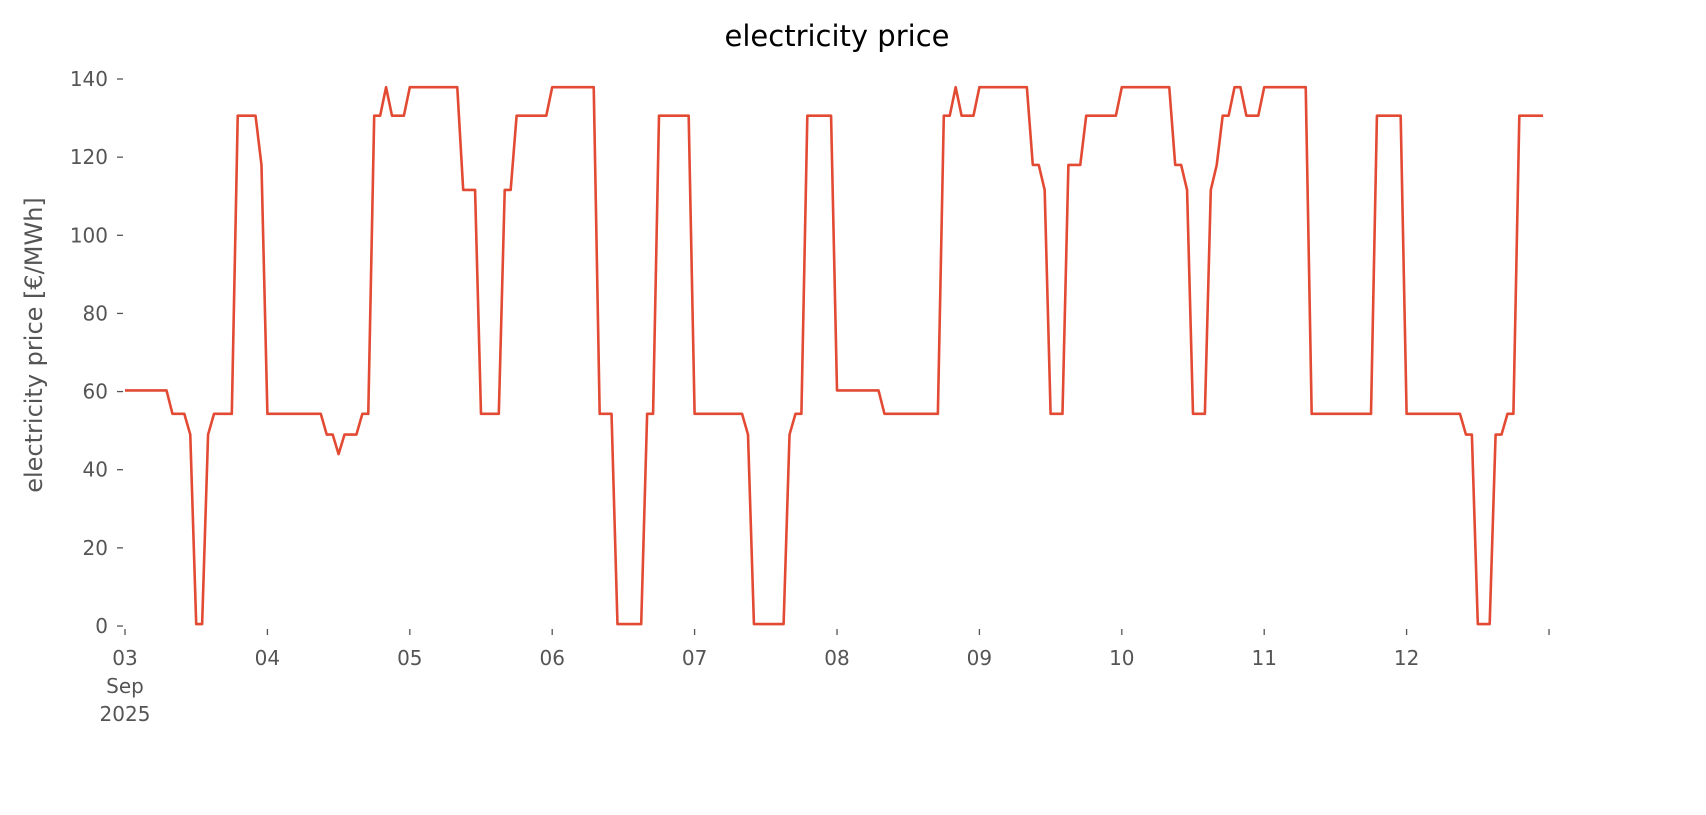 The image size is (1706, 815). Describe the element at coordinates (125, 714) in the screenshot. I see `x-tick-label: 2025` at that location.